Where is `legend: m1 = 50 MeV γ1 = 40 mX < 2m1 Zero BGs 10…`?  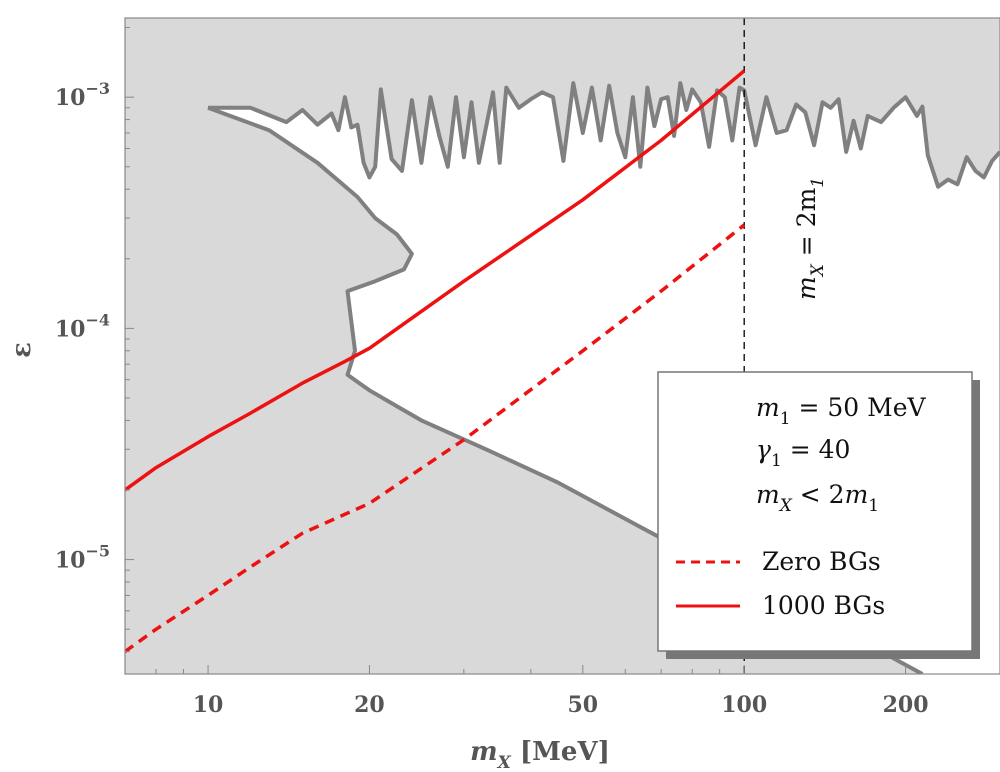
legend: m1 = 50 MeV γ1 = 40 mX < 2m1 Zero BGs 10… is located at coordinates (818, 515).